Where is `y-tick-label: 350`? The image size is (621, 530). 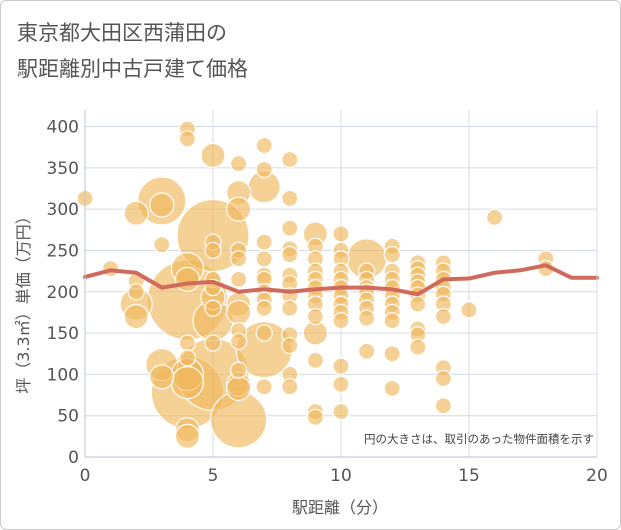
y-tick-label: 350 is located at coordinates (63, 169).